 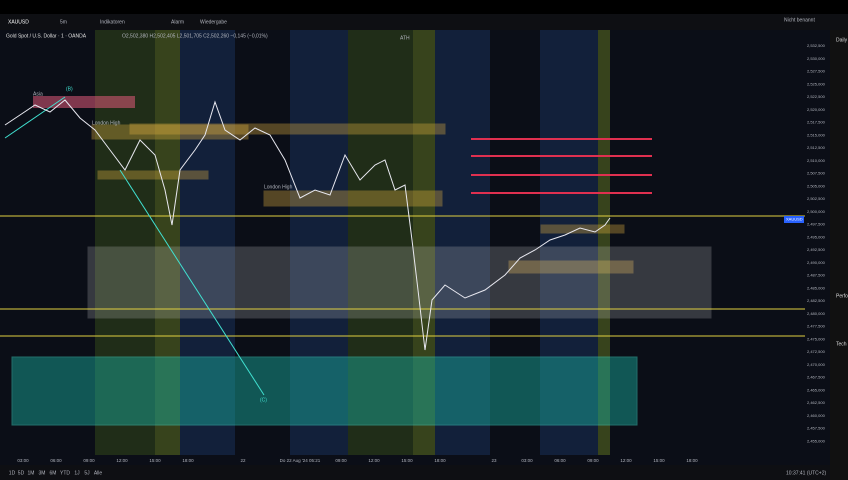 I want to click on layout-name: Nicht benannt, so click(x=799, y=20).